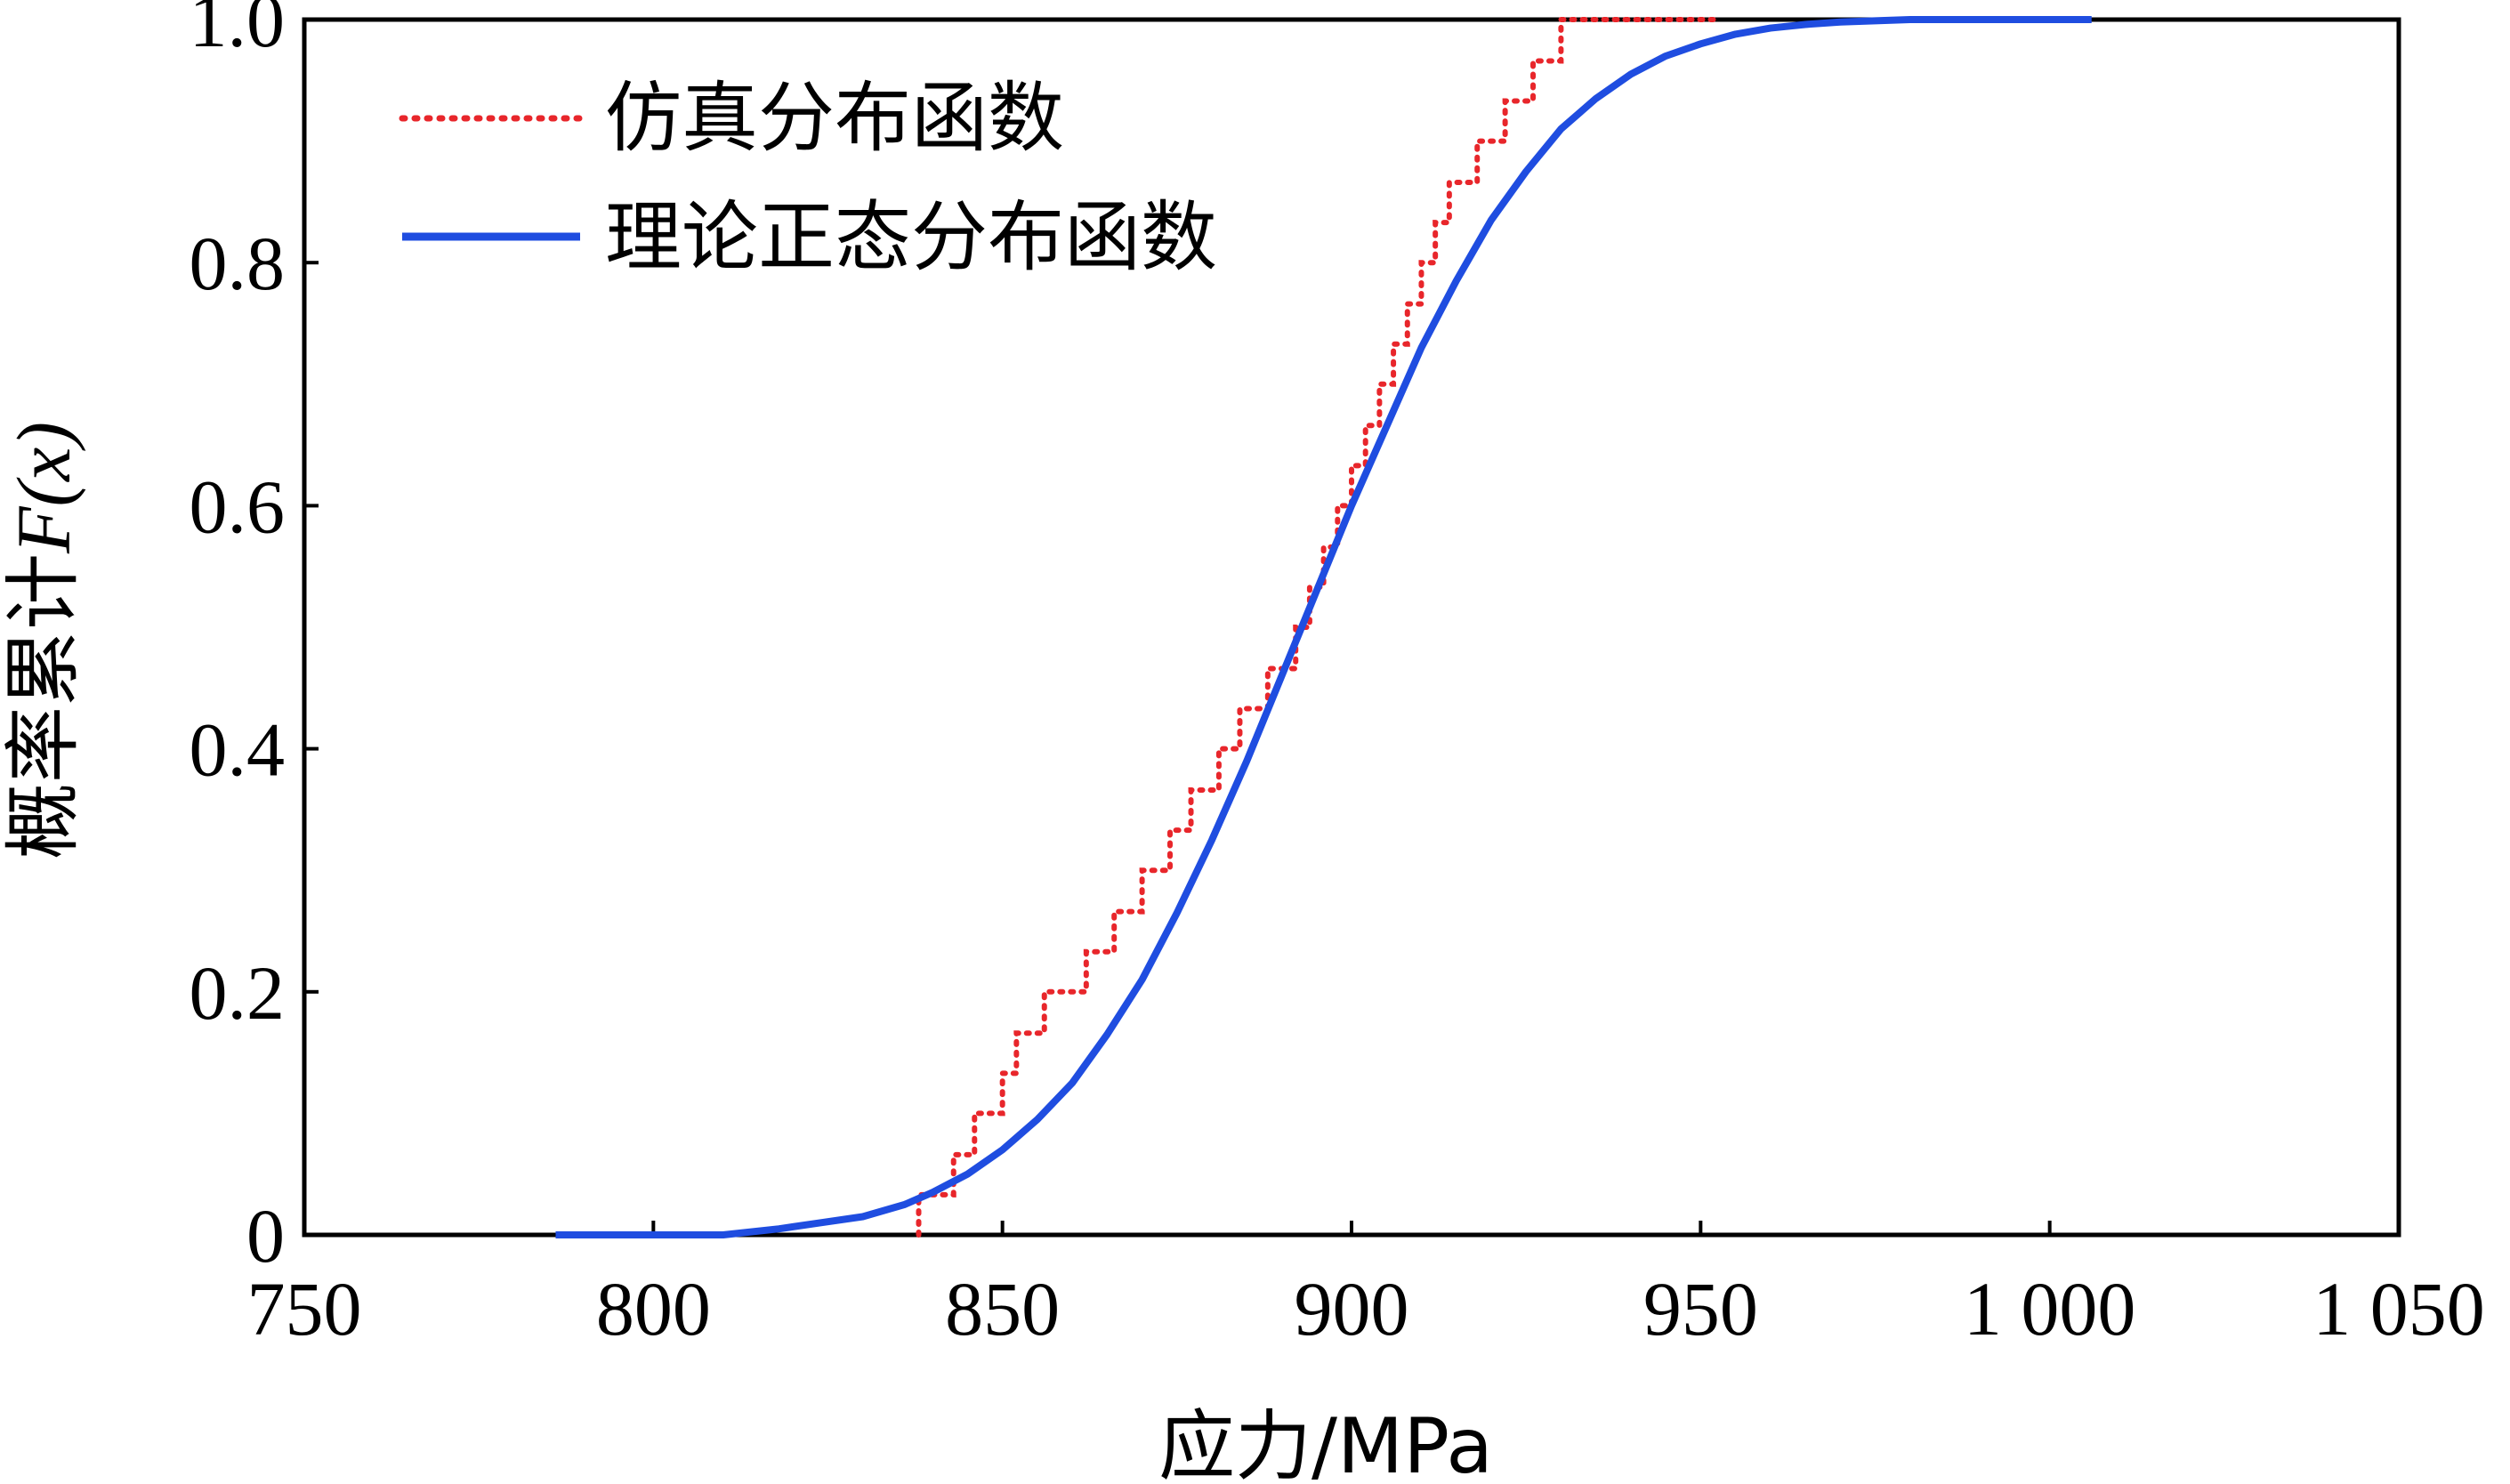 The width and height of the screenshot is (2510, 1484). What do you see at coordinates (2050, 1308) in the screenshot?
I see `x-tick-label-5: 1 000` at bounding box center [2050, 1308].